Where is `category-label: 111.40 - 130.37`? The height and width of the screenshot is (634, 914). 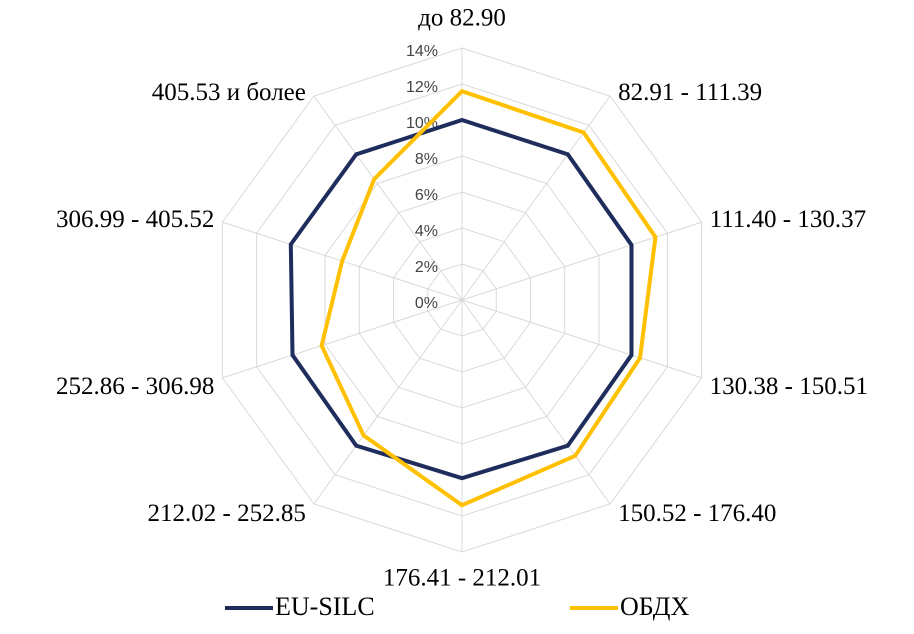 category-label: 111.40 - 130.37 is located at coordinates (788, 219).